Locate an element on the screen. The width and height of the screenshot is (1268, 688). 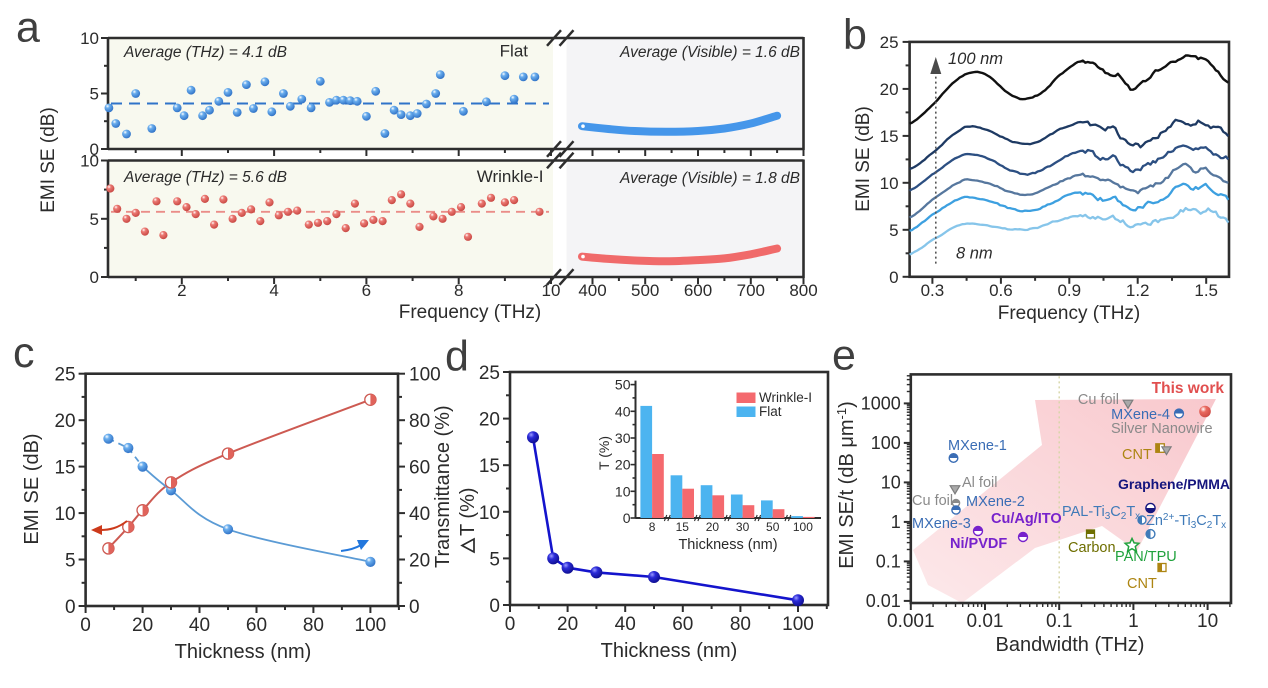
svg-text: c is located at coordinates (24, 353).